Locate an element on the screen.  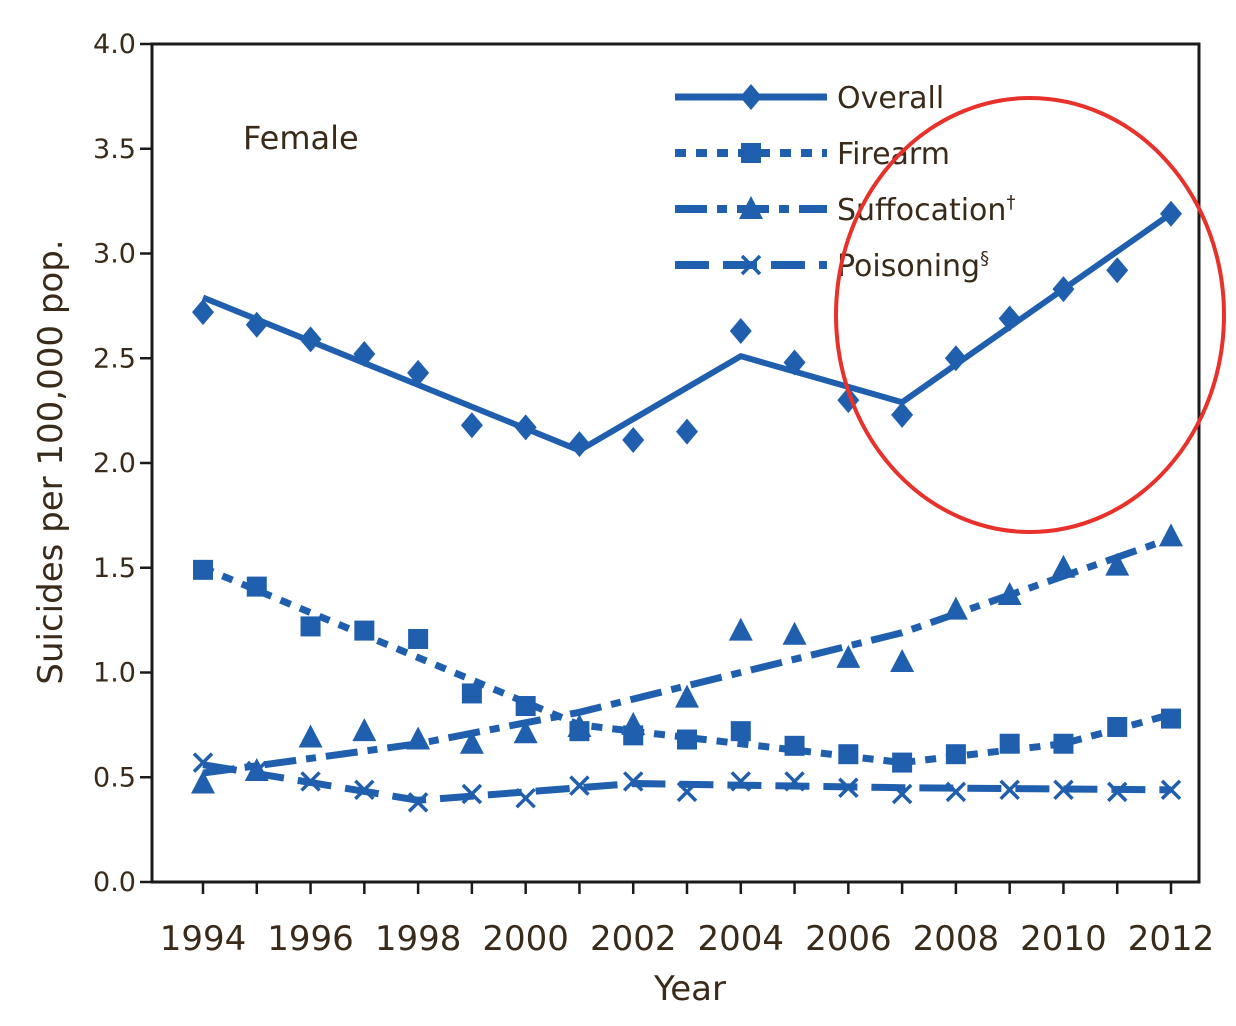
x-tick-label: 2002 is located at coordinates (633, 939).